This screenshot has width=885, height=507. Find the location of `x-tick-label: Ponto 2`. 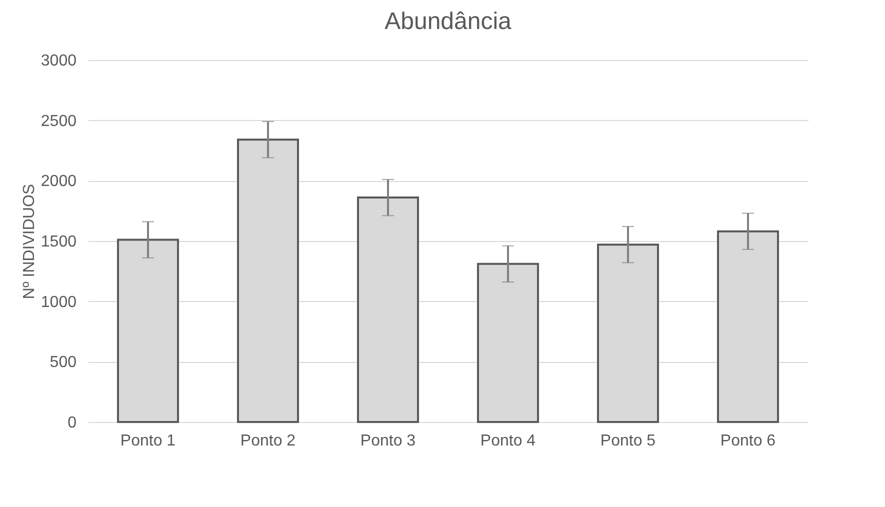

x-tick-label: Ponto 2 is located at coordinates (268, 441).